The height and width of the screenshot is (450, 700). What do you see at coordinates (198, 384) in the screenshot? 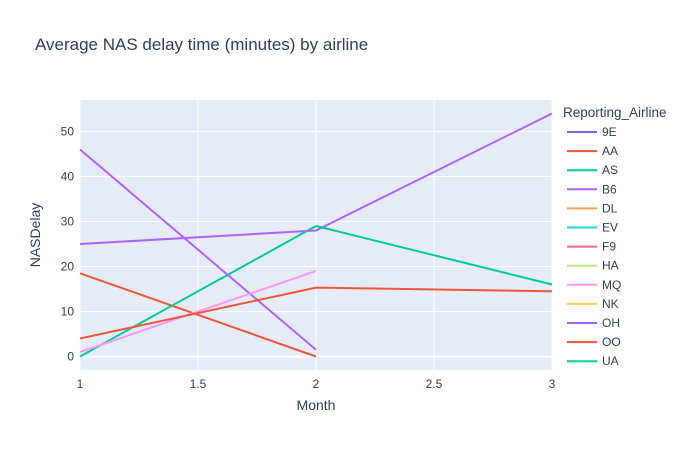
I see `x-tick-label: 1.5` at bounding box center [198, 384].